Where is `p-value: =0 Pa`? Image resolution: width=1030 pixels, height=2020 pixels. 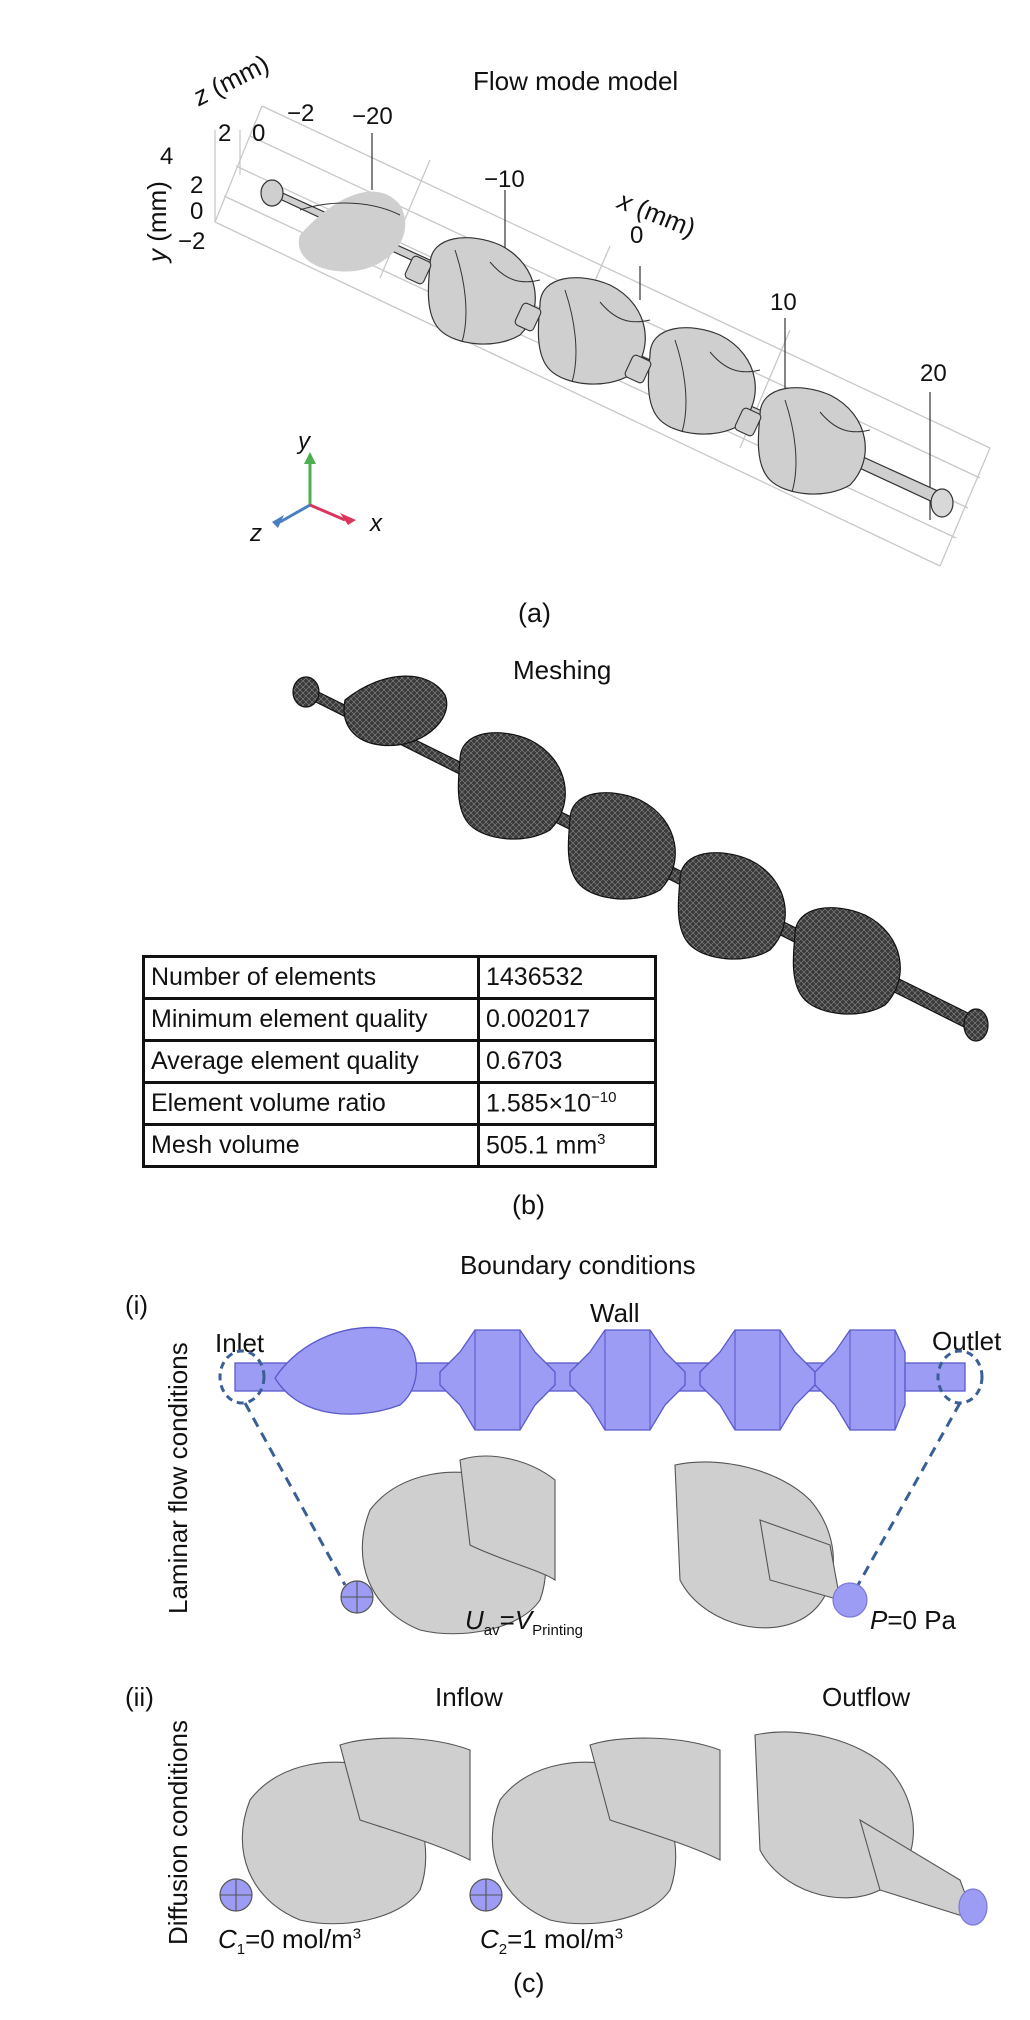
p-value: =0 Pa is located at coordinates (922, 1620).